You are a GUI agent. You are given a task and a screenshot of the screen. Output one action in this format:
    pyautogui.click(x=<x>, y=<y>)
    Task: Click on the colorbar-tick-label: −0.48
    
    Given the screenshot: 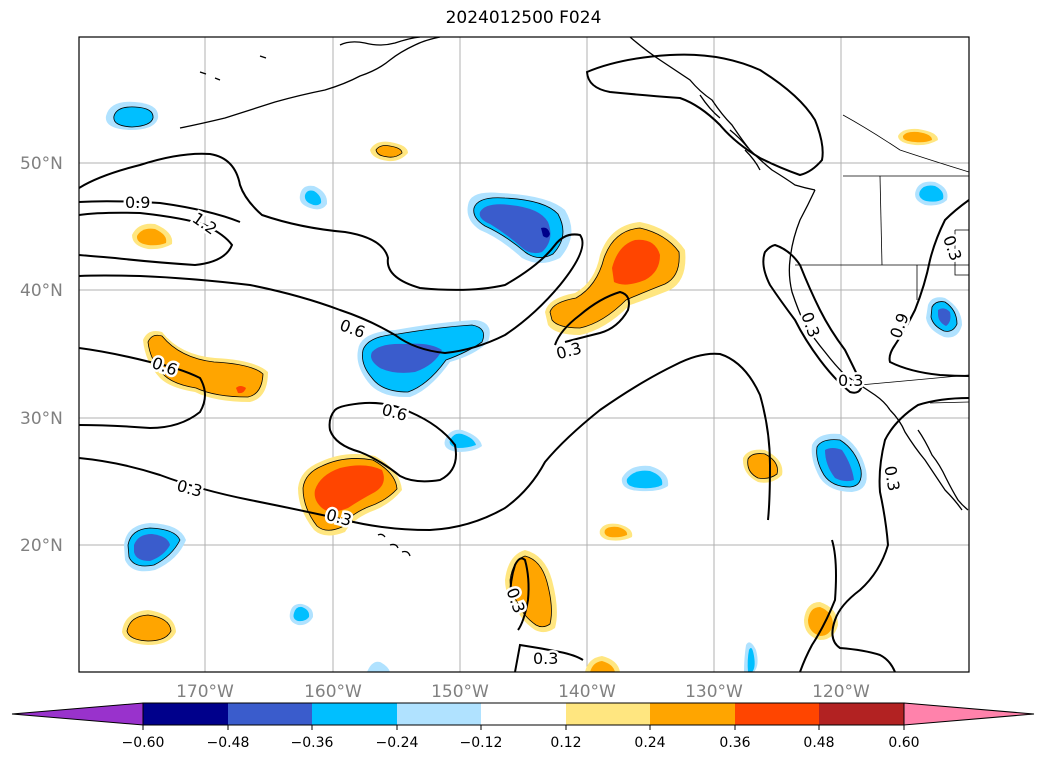 What is the action you would take?
    pyautogui.click(x=228, y=743)
    